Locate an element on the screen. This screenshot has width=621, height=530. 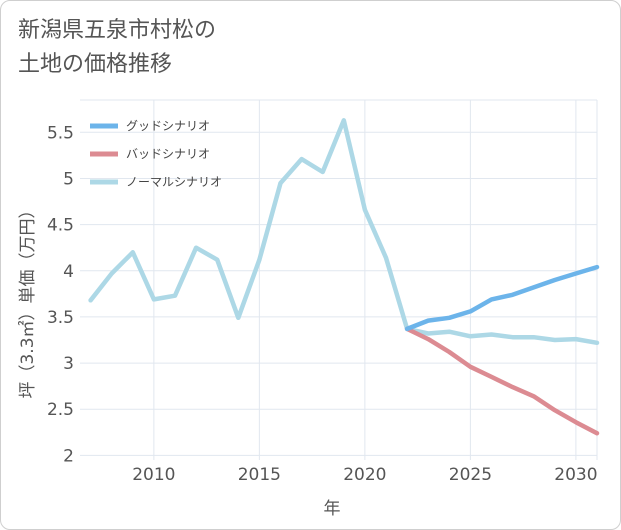
y-tick-label: 4 is located at coordinates (68, 272).